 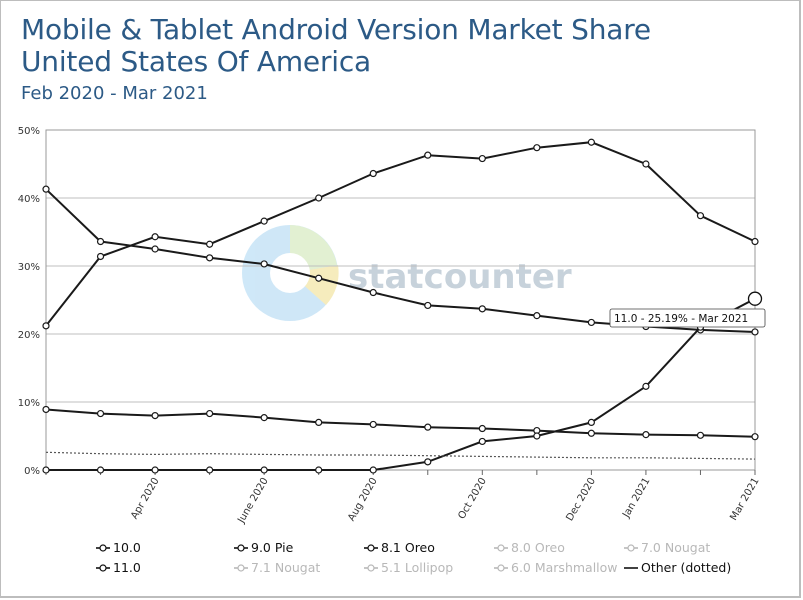 I want to click on legend-label: 7.0 Nougat, so click(x=676, y=547).